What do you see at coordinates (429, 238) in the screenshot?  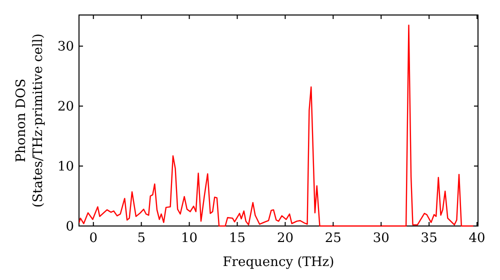 I see `x-tick-label: 35` at bounding box center [429, 238].